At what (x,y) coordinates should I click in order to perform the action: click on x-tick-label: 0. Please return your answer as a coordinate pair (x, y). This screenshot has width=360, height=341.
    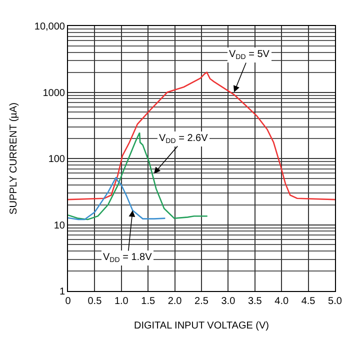
    Looking at the image, I should click on (68, 301).